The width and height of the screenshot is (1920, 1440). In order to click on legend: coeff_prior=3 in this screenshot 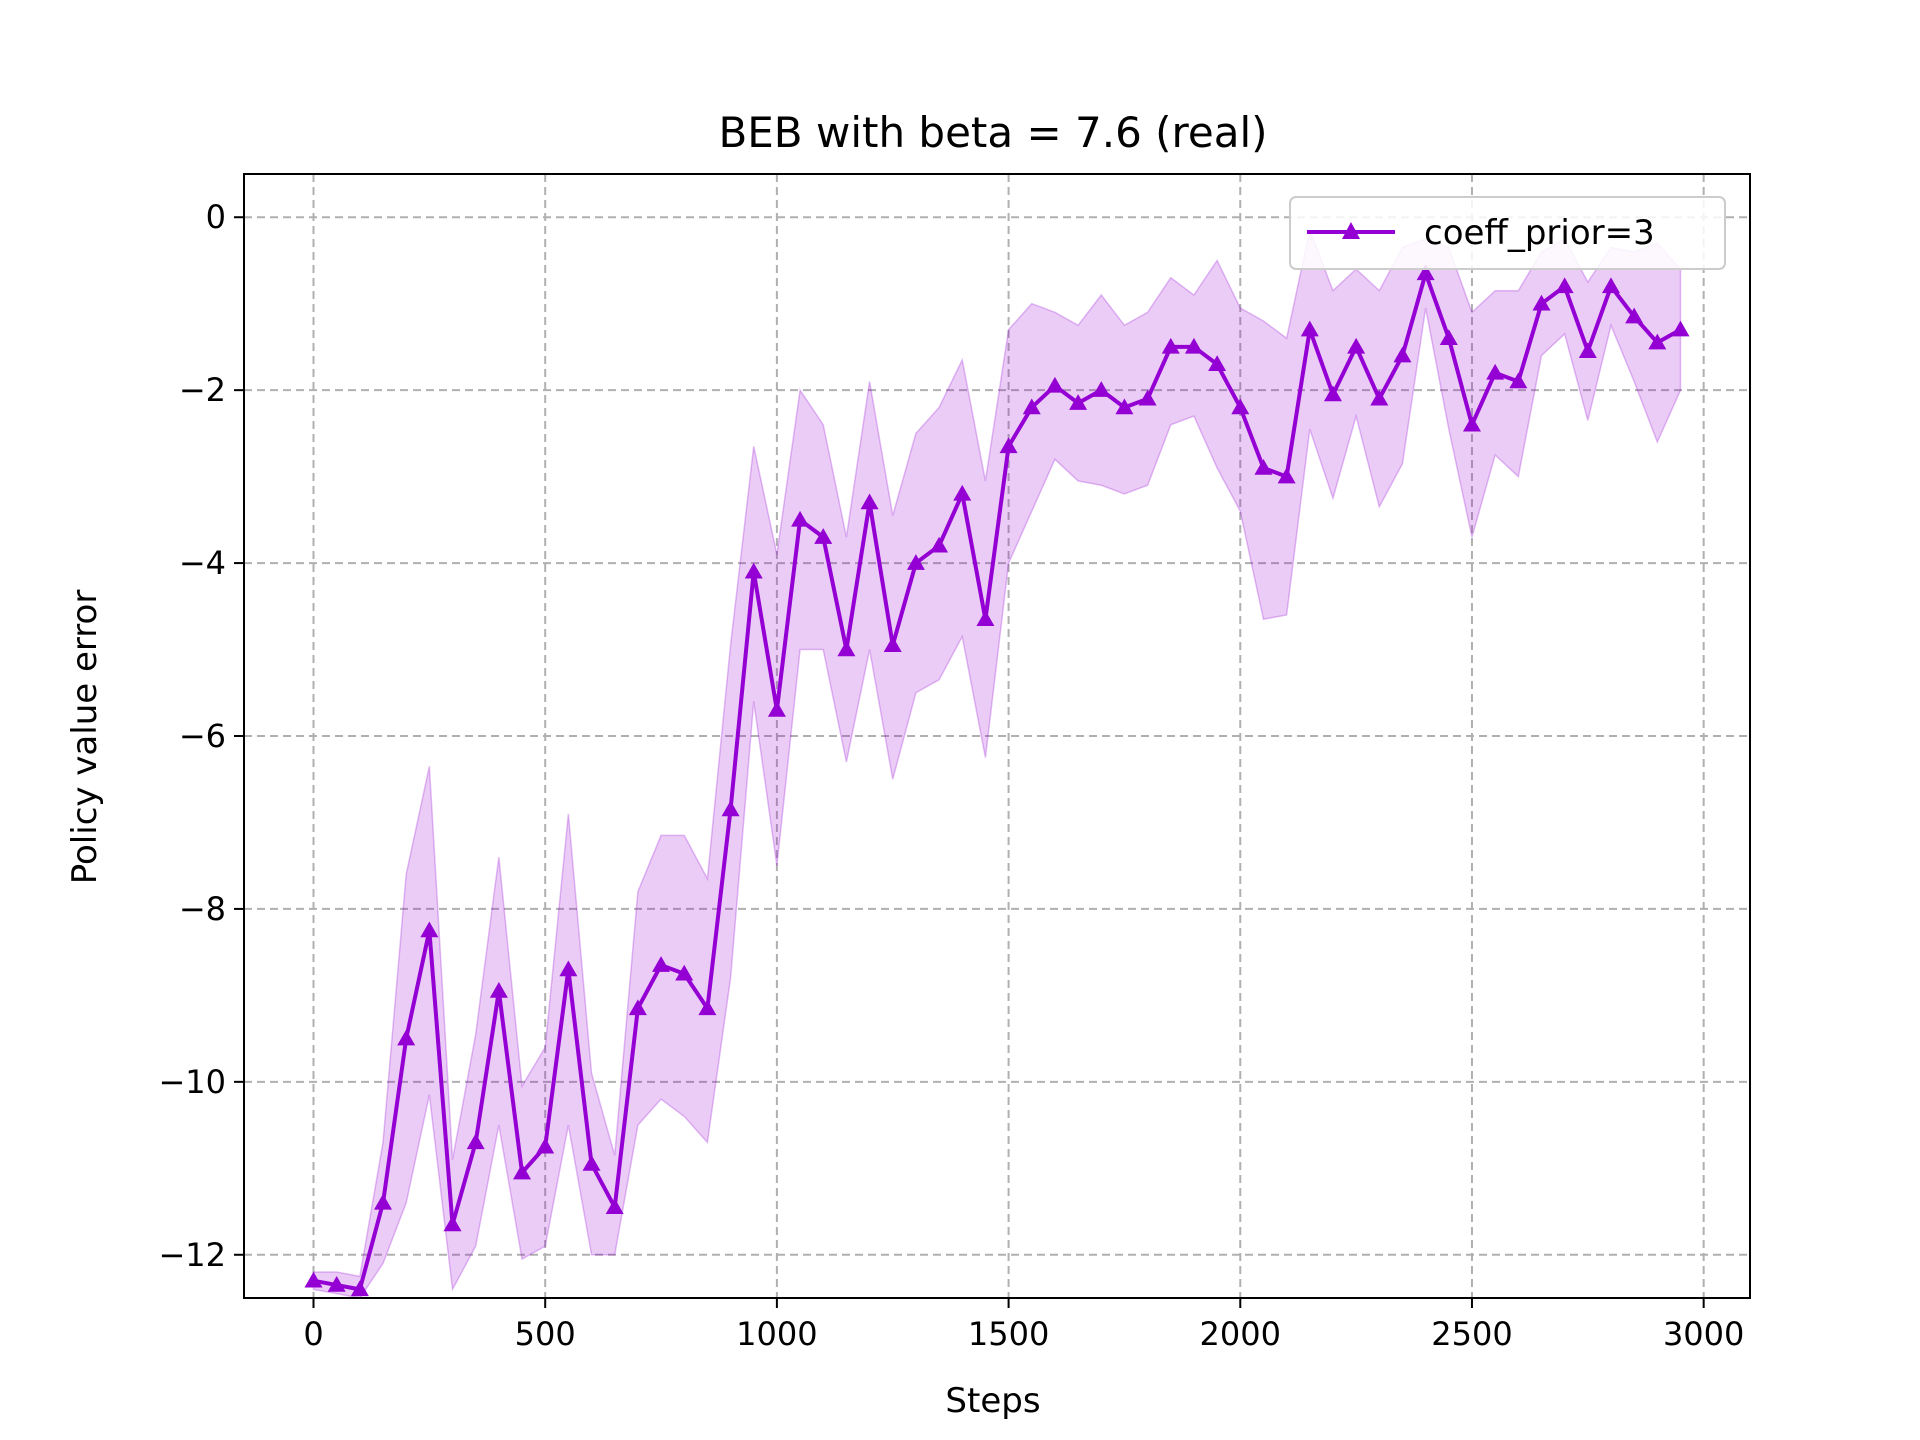, I will do `click(1507, 233)`.